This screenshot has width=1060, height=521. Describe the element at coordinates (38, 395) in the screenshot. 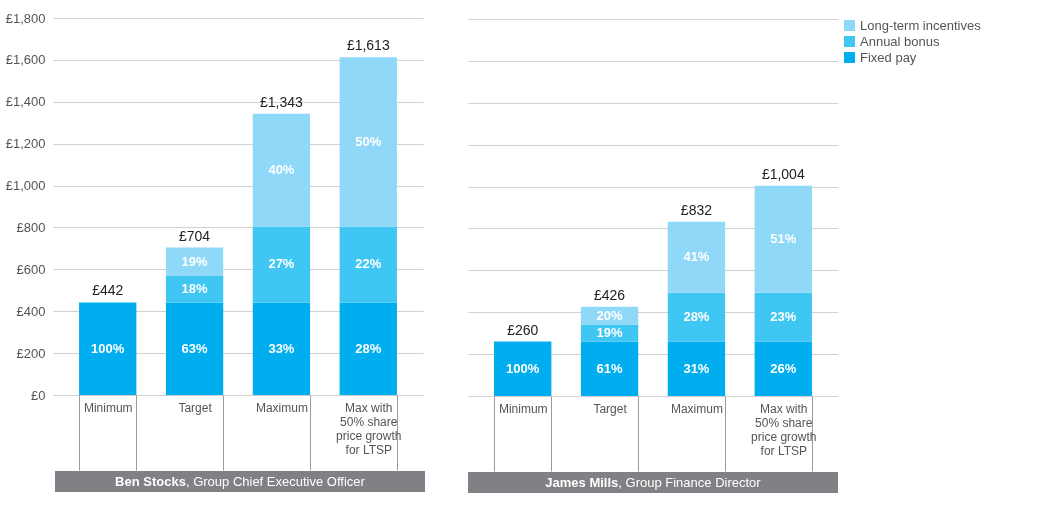

I see `y-tick-label: £0` at that location.